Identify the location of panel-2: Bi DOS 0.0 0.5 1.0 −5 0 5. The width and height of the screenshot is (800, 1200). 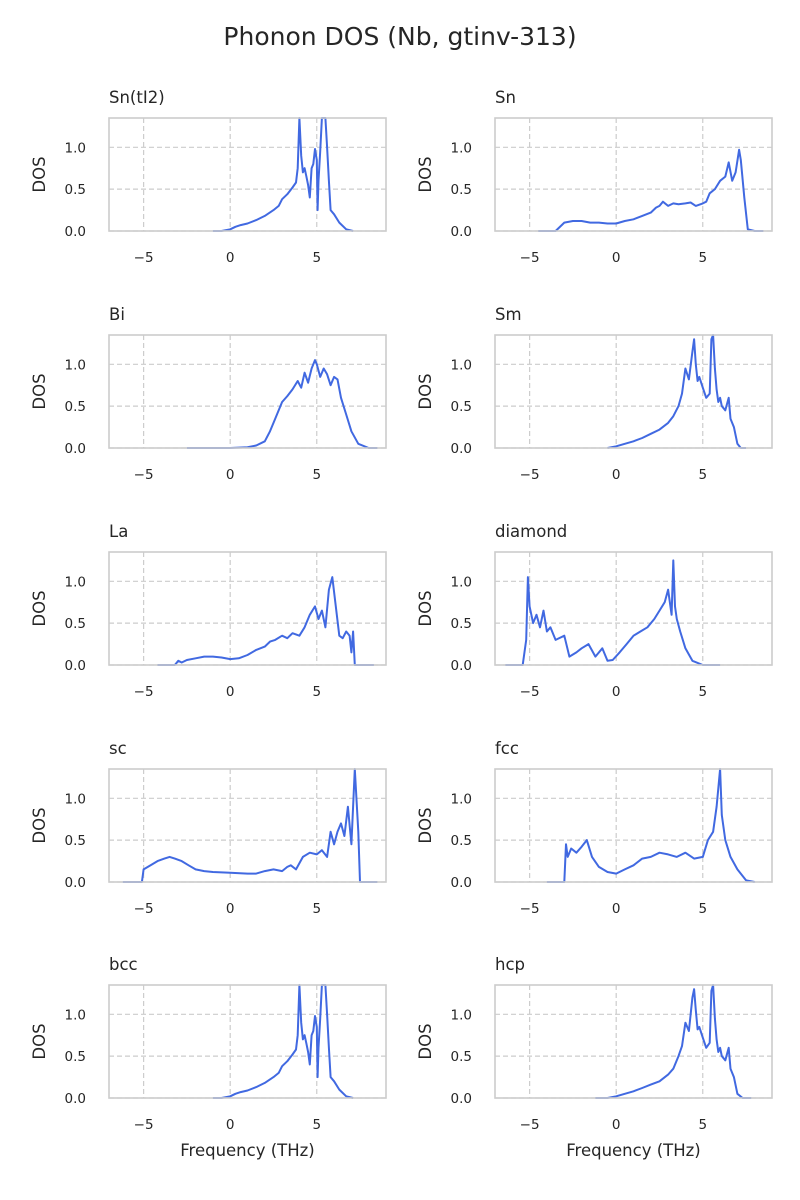
(208, 394).